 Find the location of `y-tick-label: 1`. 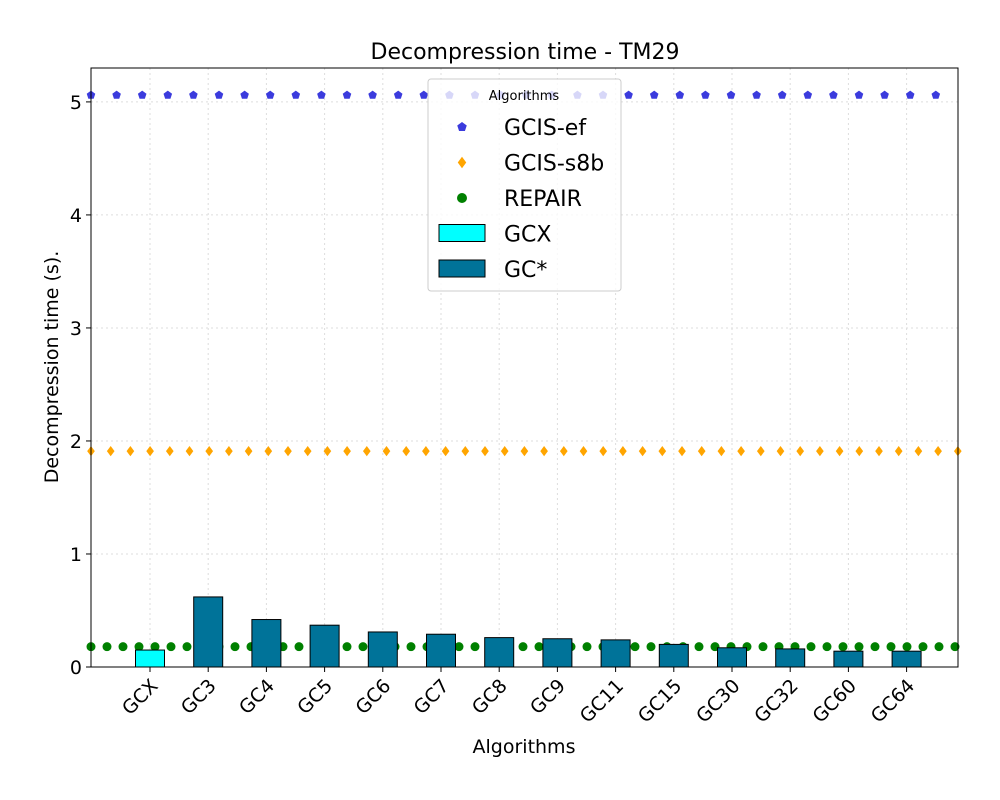

y-tick-label: 1 is located at coordinates (76, 555).